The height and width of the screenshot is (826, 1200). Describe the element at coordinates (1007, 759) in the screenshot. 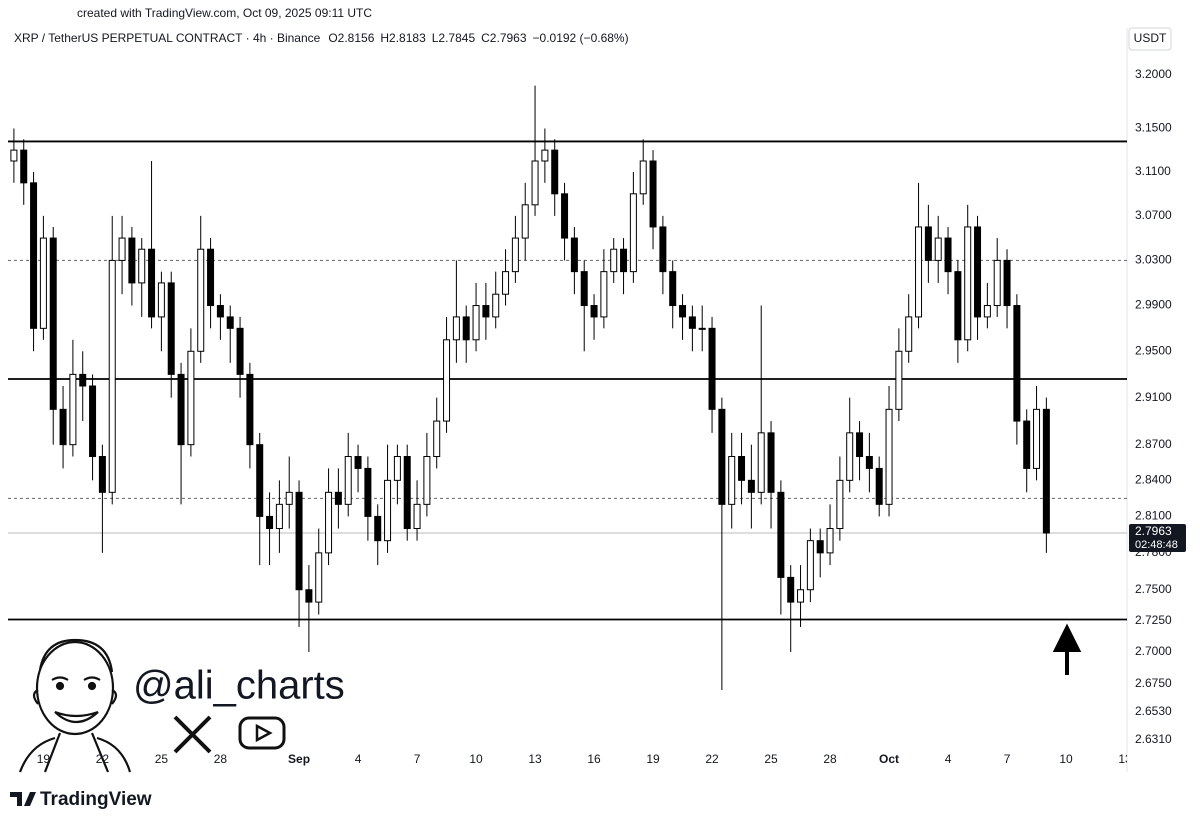

I see `x-tick-label: 7` at that location.